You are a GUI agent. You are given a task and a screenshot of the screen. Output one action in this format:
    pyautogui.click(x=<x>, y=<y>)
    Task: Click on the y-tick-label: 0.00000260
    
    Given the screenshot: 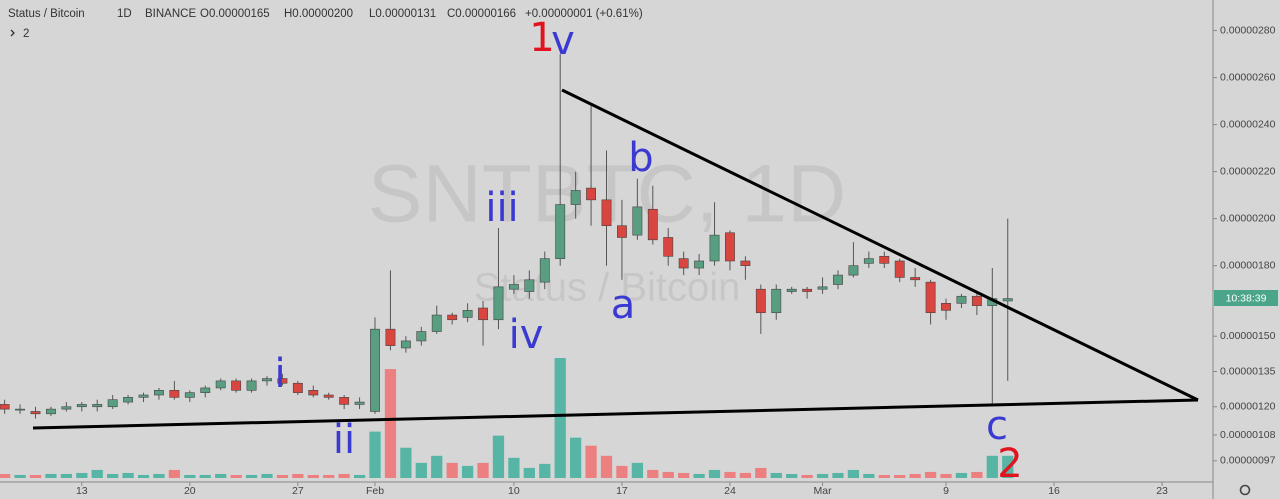 What is the action you would take?
    pyautogui.click(x=1248, y=77)
    